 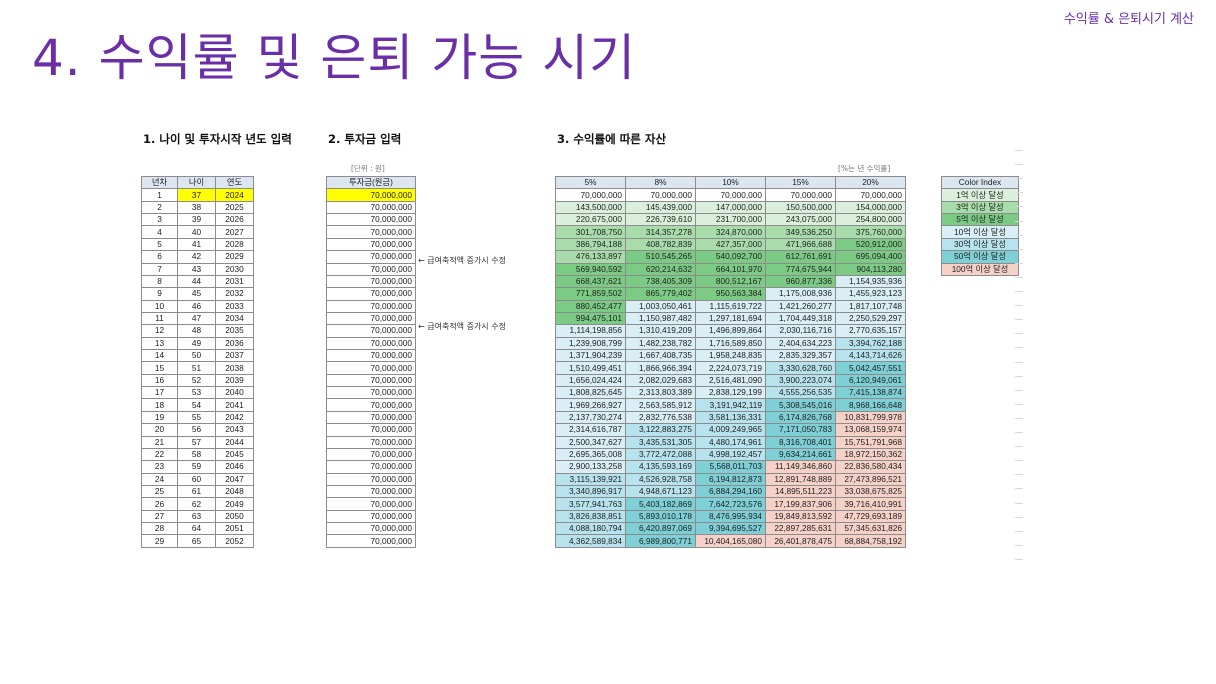 I want to click on asset-cell: 4,948,671,123, so click(x=660, y=491).